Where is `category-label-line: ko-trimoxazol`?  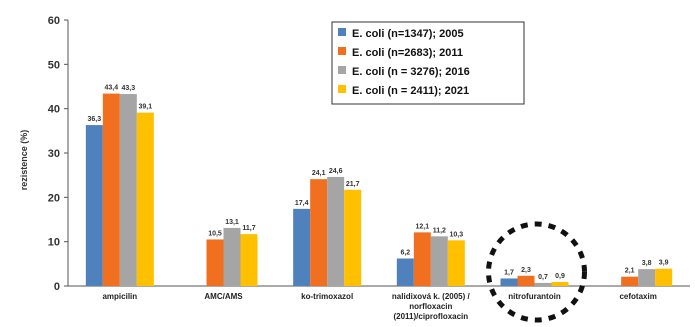 category-label-line: ko-trimoxazol is located at coordinates (327, 296).